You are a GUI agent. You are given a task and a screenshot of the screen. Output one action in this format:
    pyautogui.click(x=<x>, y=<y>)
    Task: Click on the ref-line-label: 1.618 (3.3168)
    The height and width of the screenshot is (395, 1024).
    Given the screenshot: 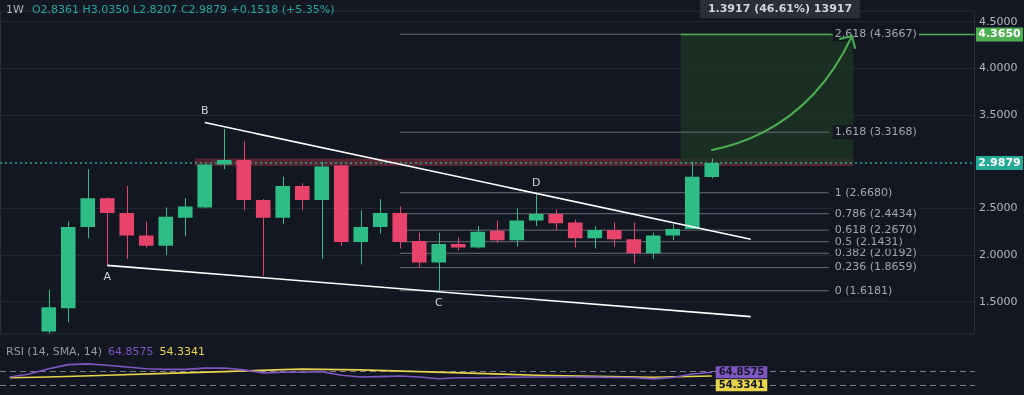 What is the action you would take?
    pyautogui.click(x=875, y=132)
    